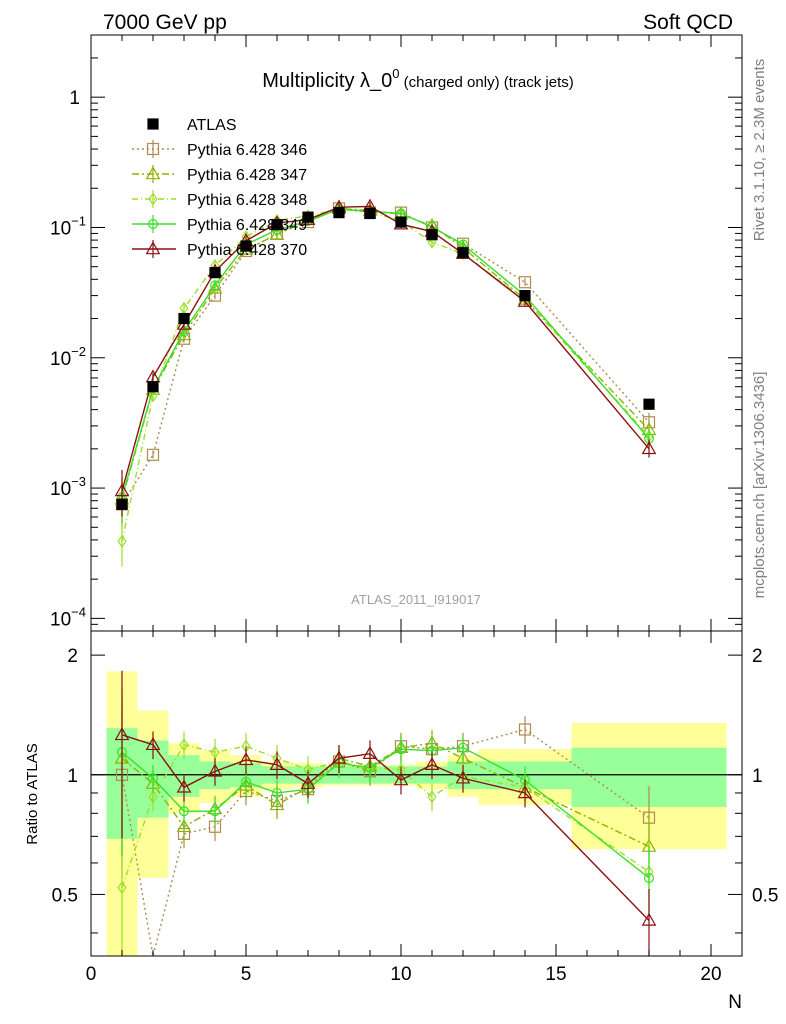 Image resolution: width=786 pixels, height=1024 pixels. I want to click on y-tick-label: 10⁻³, so click(68, 487).